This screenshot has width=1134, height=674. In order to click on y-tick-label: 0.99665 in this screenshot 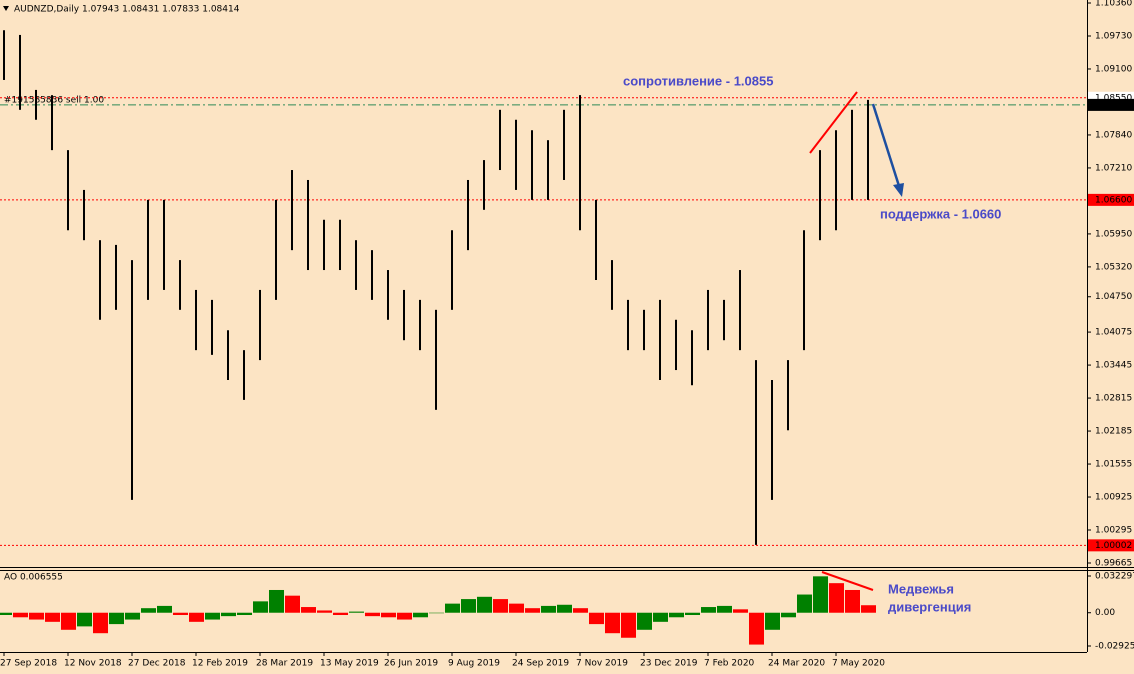, I will do `click(1113, 564)`.